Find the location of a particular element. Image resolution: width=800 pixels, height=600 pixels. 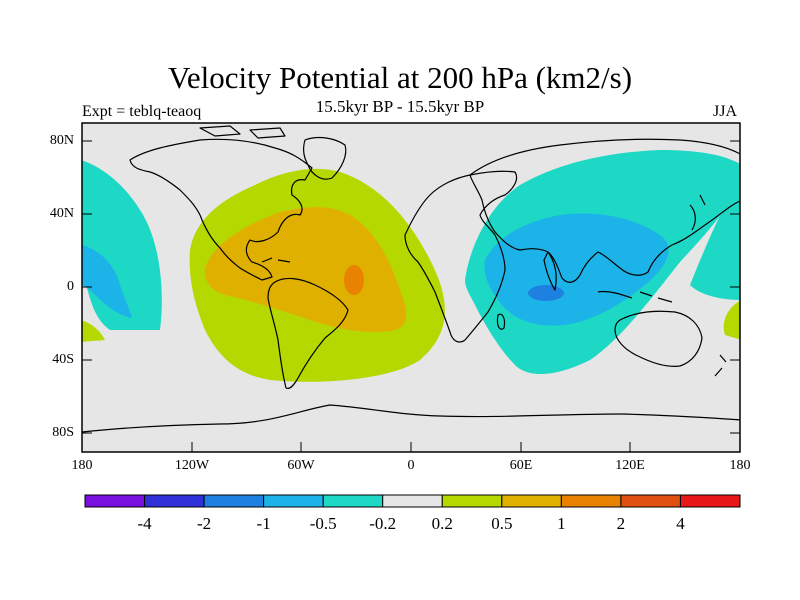

contour-pos-edge-left is located at coordinates (93, 331).